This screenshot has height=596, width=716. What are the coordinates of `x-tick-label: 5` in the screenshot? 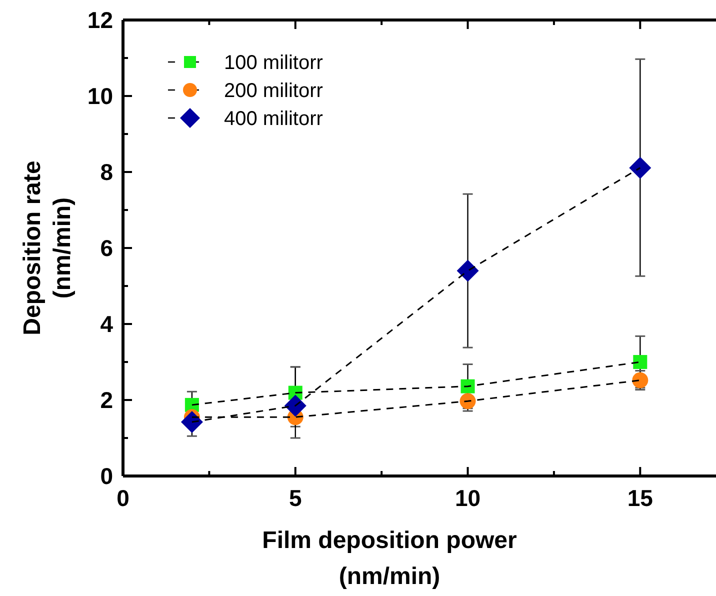 It's located at (295, 498).